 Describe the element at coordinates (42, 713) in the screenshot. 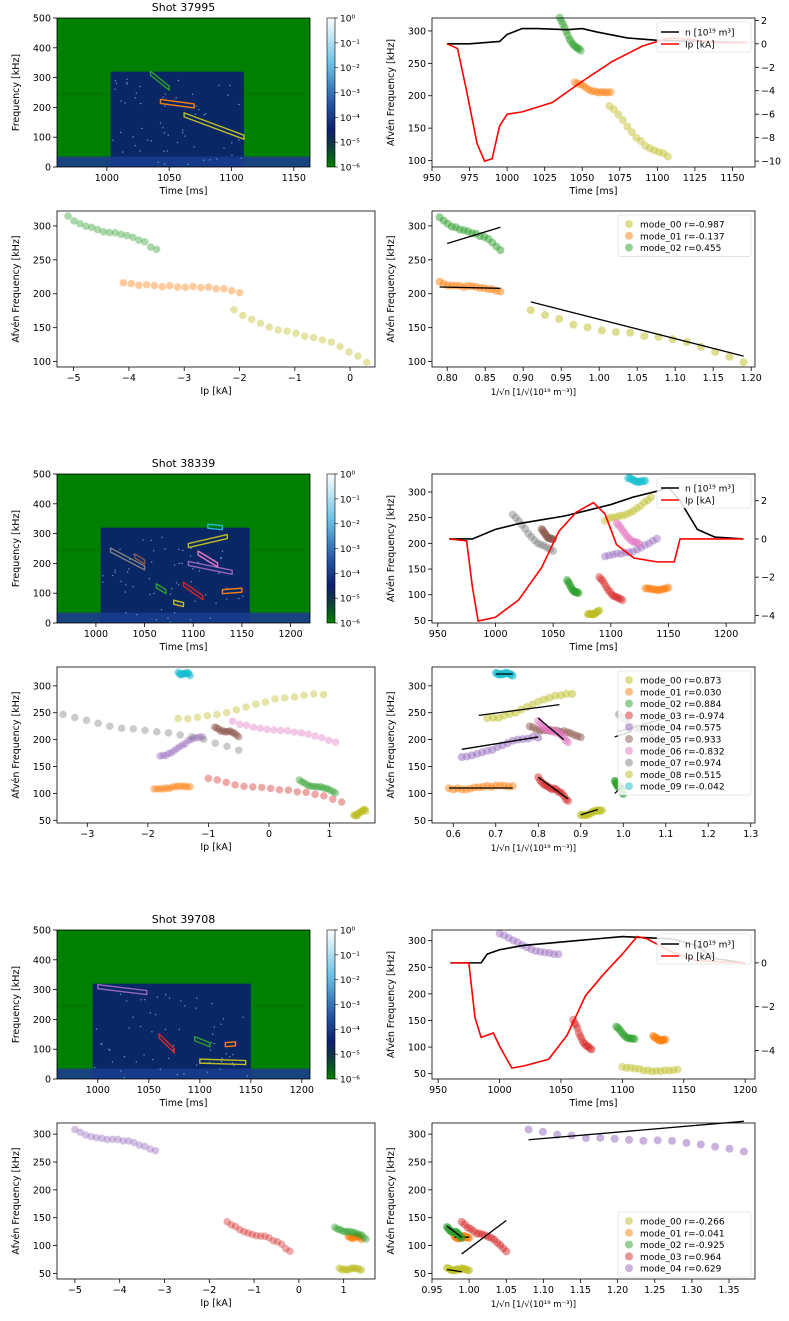

I see `y-tick-label: 250` at that location.